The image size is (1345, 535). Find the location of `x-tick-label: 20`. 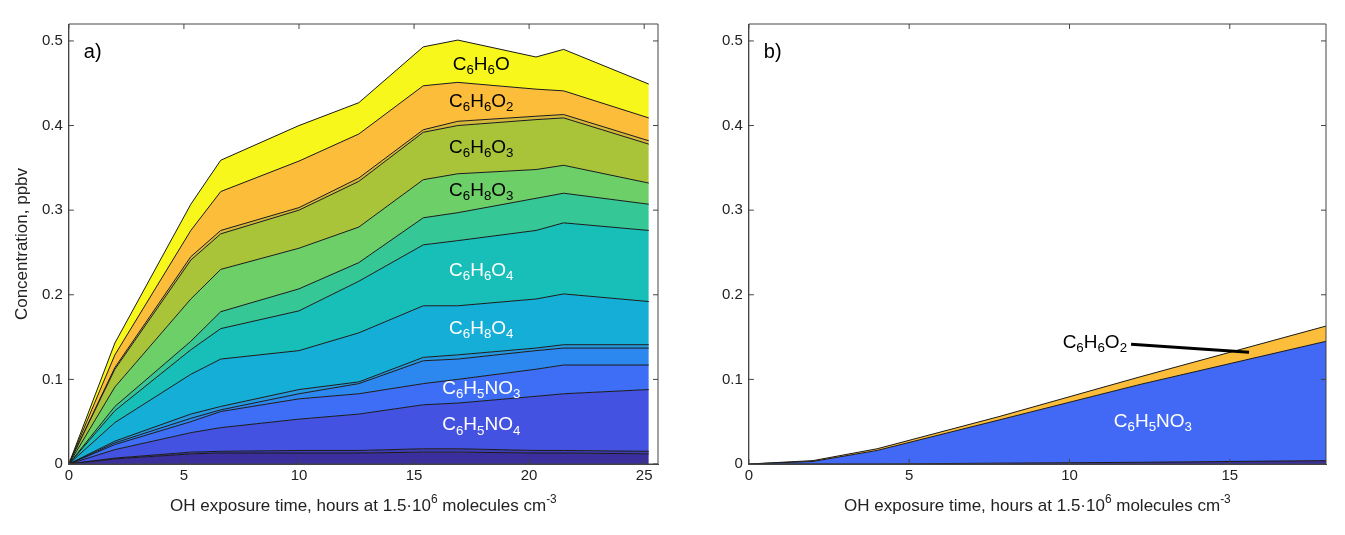

x-tick-label: 20 is located at coordinates (529, 475).